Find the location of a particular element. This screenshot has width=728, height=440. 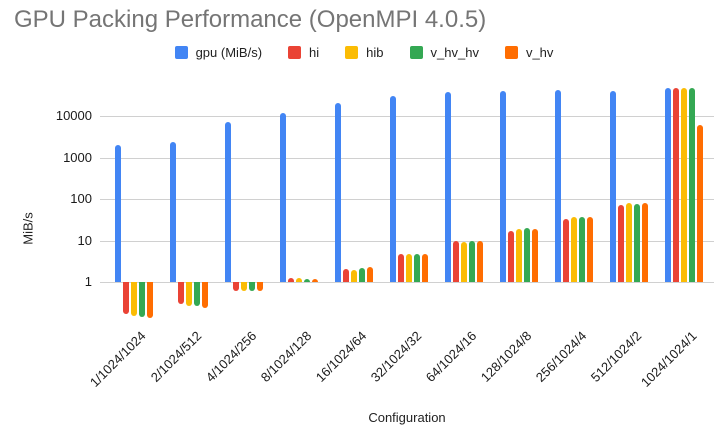

legend-label: hi is located at coordinates (314, 52).